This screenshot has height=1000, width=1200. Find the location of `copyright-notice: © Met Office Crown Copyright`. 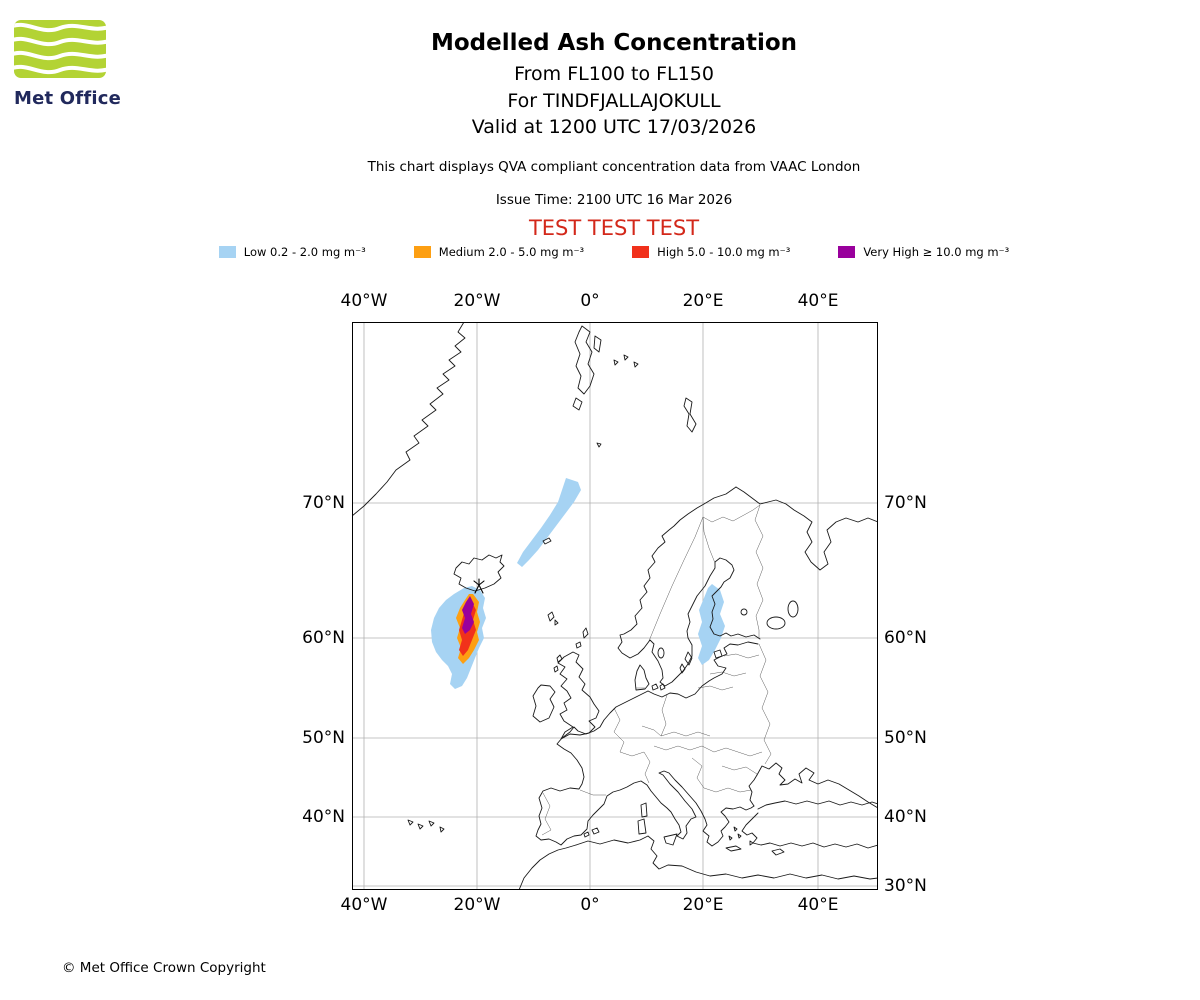

copyright-notice: © Met Office Crown Copyright is located at coordinates (164, 968).